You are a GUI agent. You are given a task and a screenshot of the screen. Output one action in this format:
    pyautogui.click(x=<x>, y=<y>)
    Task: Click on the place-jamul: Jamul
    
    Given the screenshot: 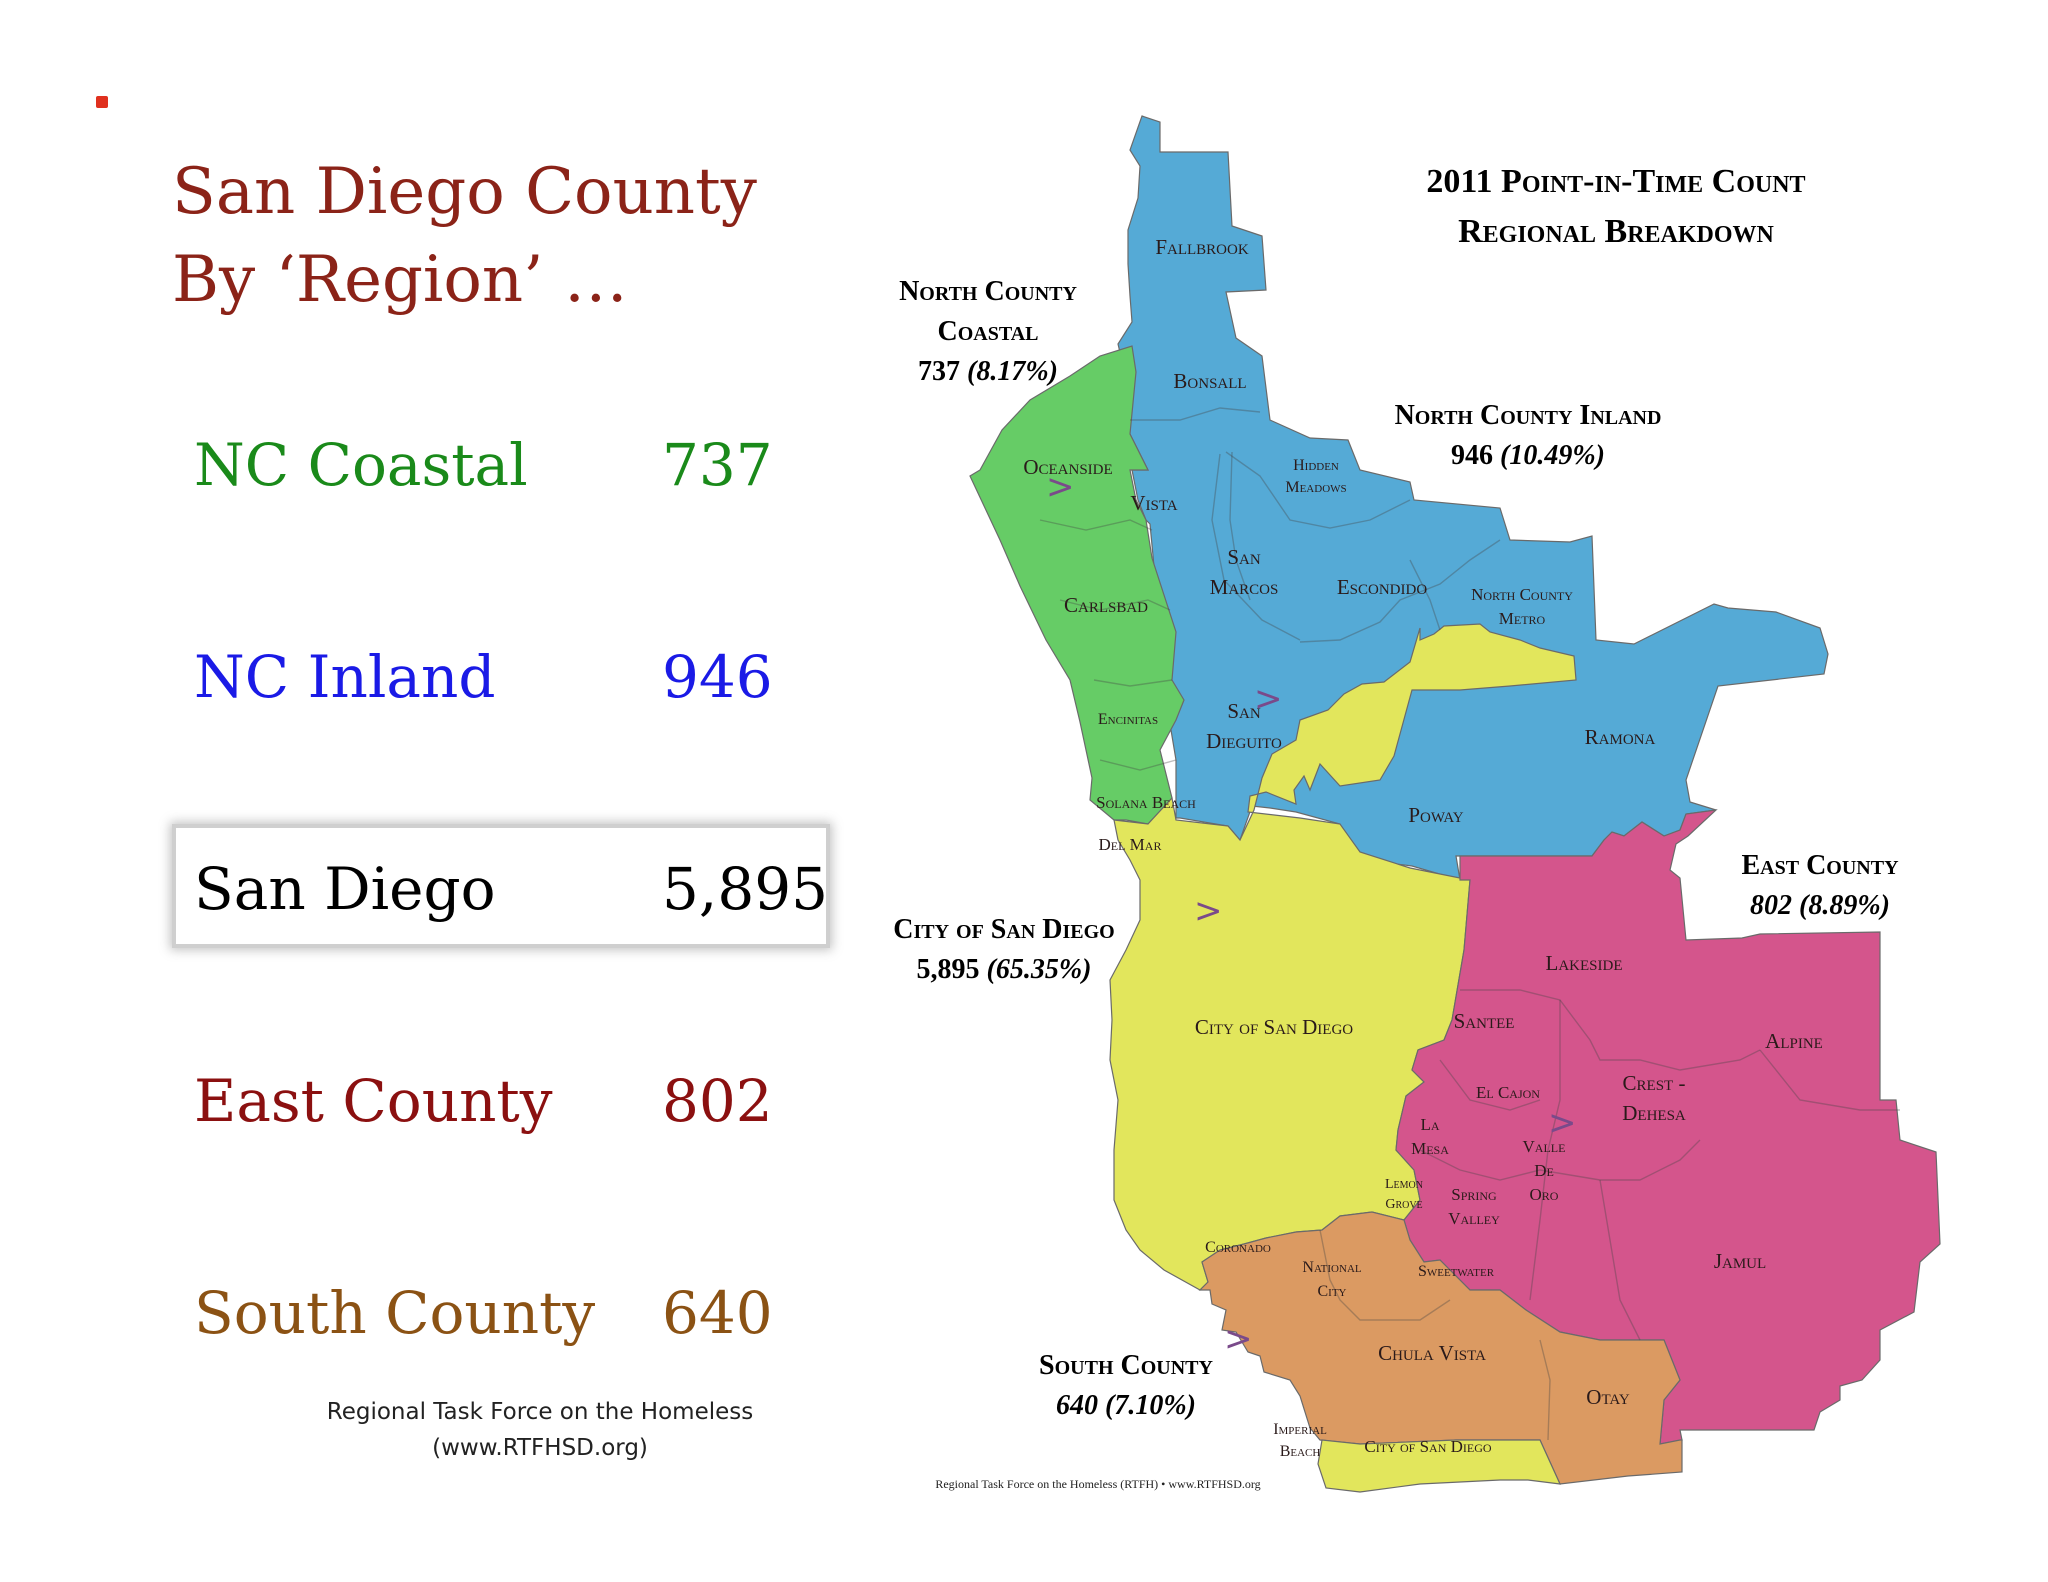 What is the action you would take?
    pyautogui.click(x=1740, y=1261)
    